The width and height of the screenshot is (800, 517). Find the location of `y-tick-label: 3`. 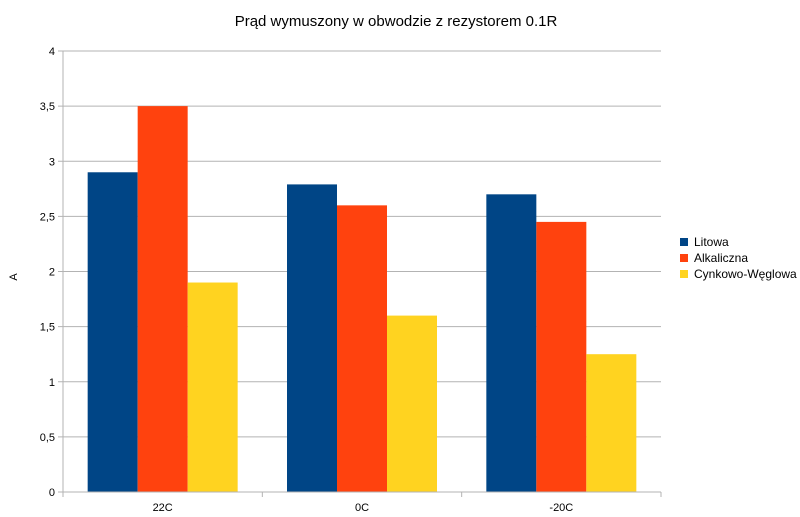

y-tick-label: 3 is located at coordinates (52, 162).